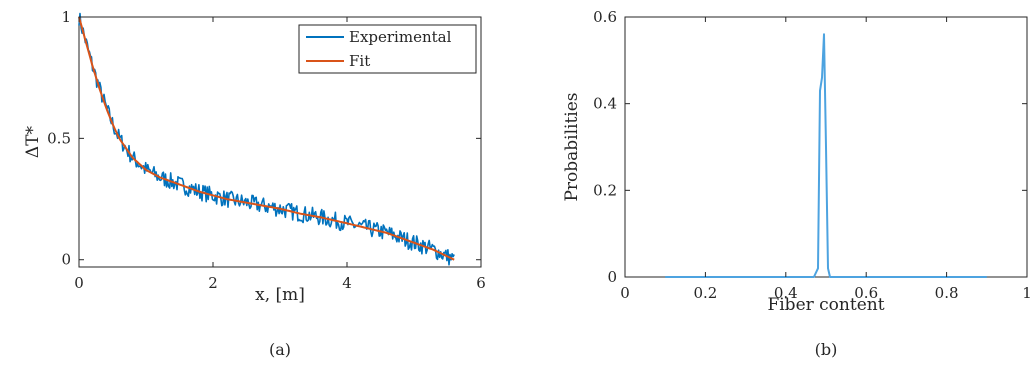 This screenshot has height=380, width=1033. I want to click on panel-a-xlabel: x, [m], so click(280, 295).